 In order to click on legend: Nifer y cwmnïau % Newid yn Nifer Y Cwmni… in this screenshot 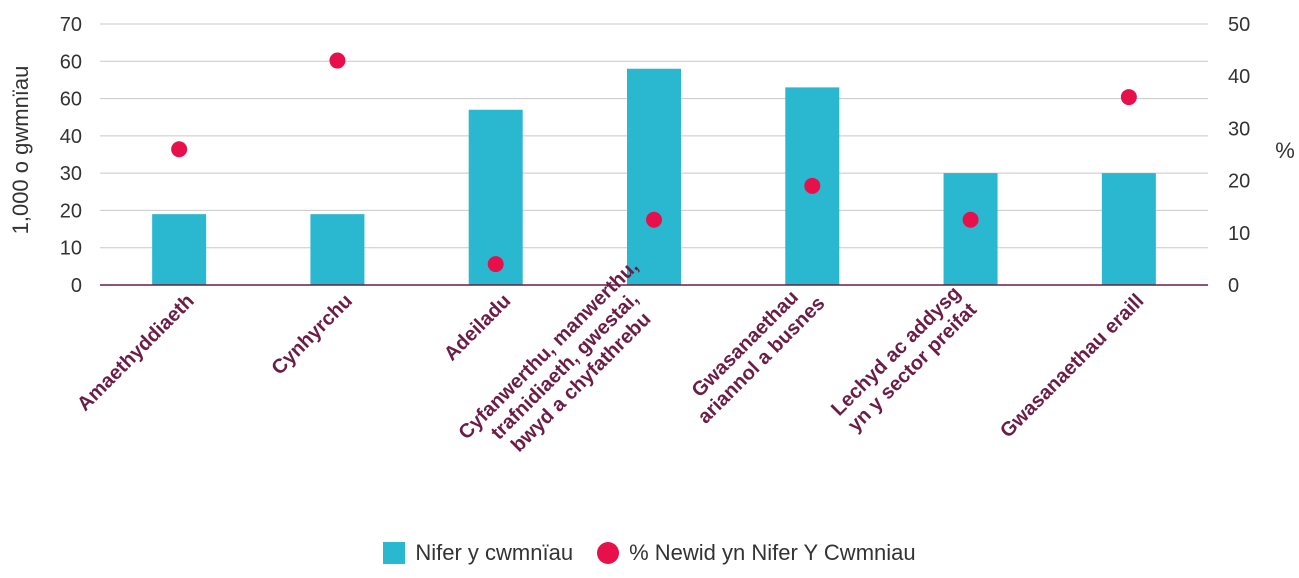, I will do `click(649, 553)`.